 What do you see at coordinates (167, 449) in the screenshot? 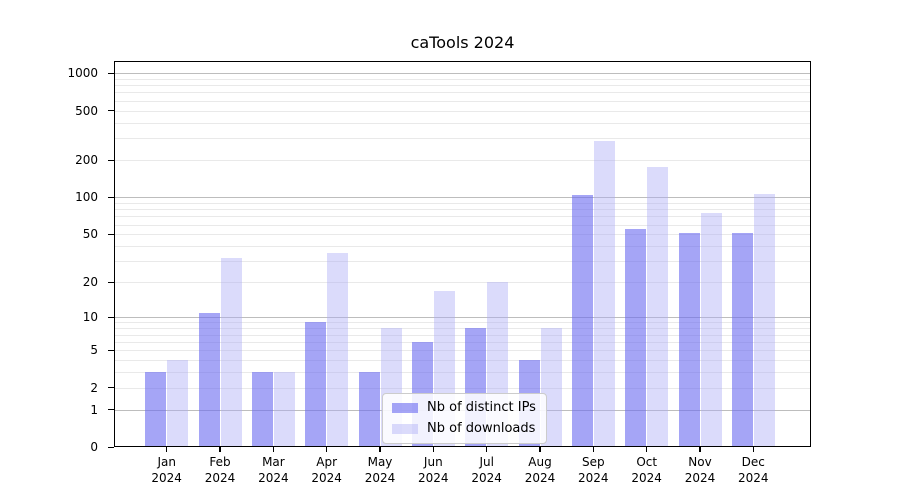
I see `x-tick-mark-jan` at bounding box center [167, 449].